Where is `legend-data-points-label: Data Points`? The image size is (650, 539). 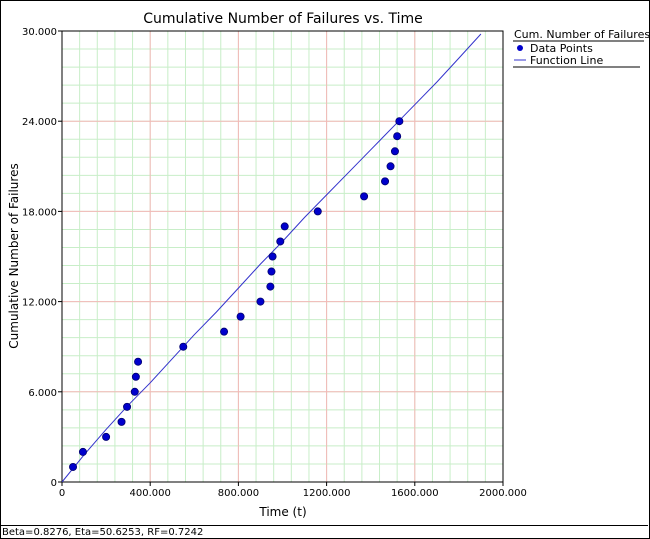 legend-data-points-label: Data Points is located at coordinates (561, 48).